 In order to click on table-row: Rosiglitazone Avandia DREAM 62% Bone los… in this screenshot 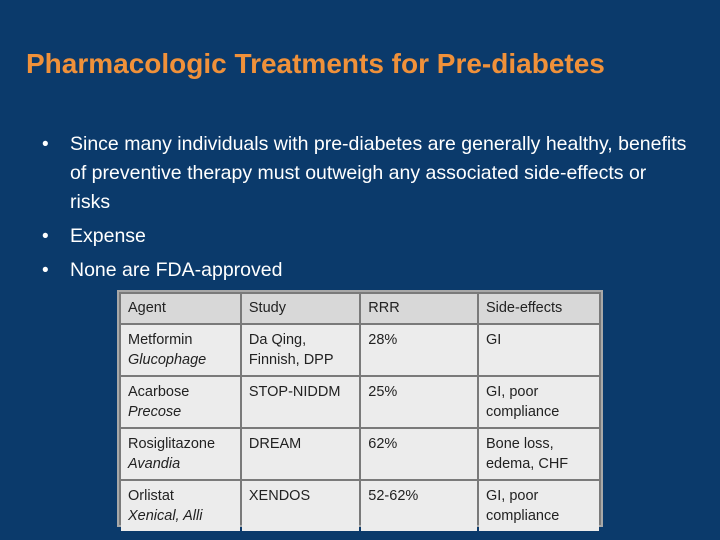, I will do `click(360, 454)`.